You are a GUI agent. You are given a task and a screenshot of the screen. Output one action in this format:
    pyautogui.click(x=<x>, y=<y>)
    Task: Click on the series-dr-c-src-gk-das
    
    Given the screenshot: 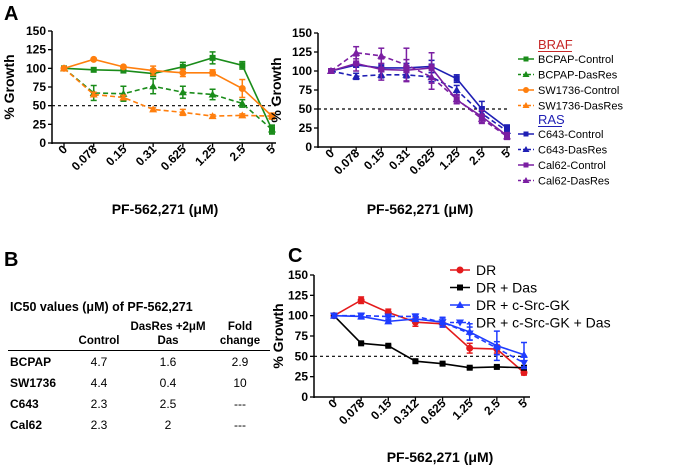 What is the action you would take?
    pyautogui.click(x=429, y=341)
    